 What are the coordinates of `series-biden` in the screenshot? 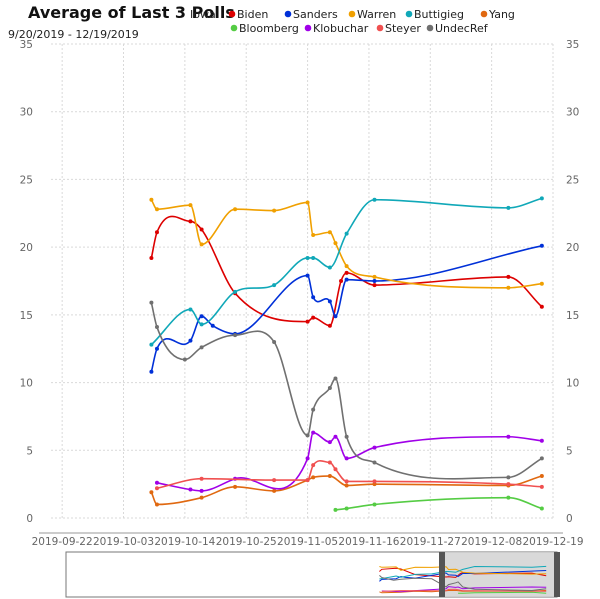 It's located at (346, 271).